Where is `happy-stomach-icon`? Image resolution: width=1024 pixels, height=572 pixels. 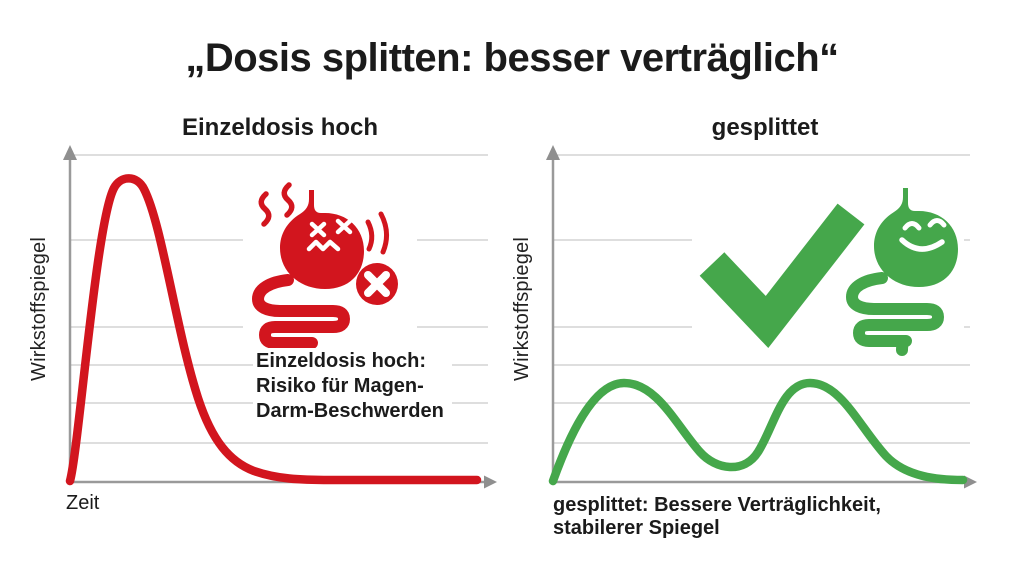 happy-stomach-icon is located at coordinates (902, 272).